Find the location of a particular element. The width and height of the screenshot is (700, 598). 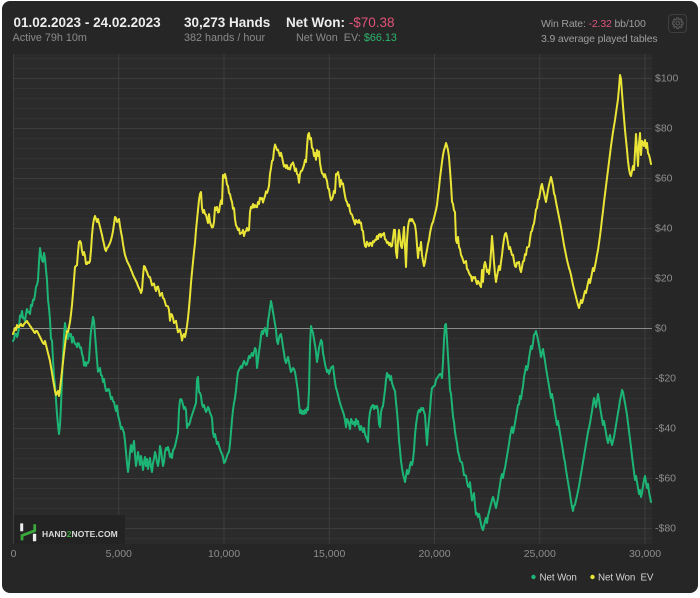

svg-text: -$80 is located at coordinates (665, 529).